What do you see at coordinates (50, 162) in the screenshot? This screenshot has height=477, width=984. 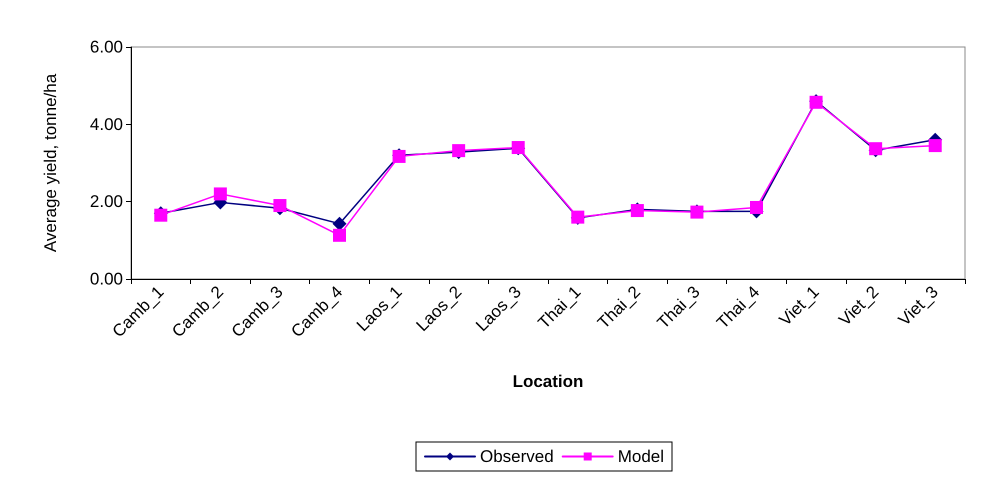 I see `y-axis-title: Average yield, tonne/ha` at bounding box center [50, 162].